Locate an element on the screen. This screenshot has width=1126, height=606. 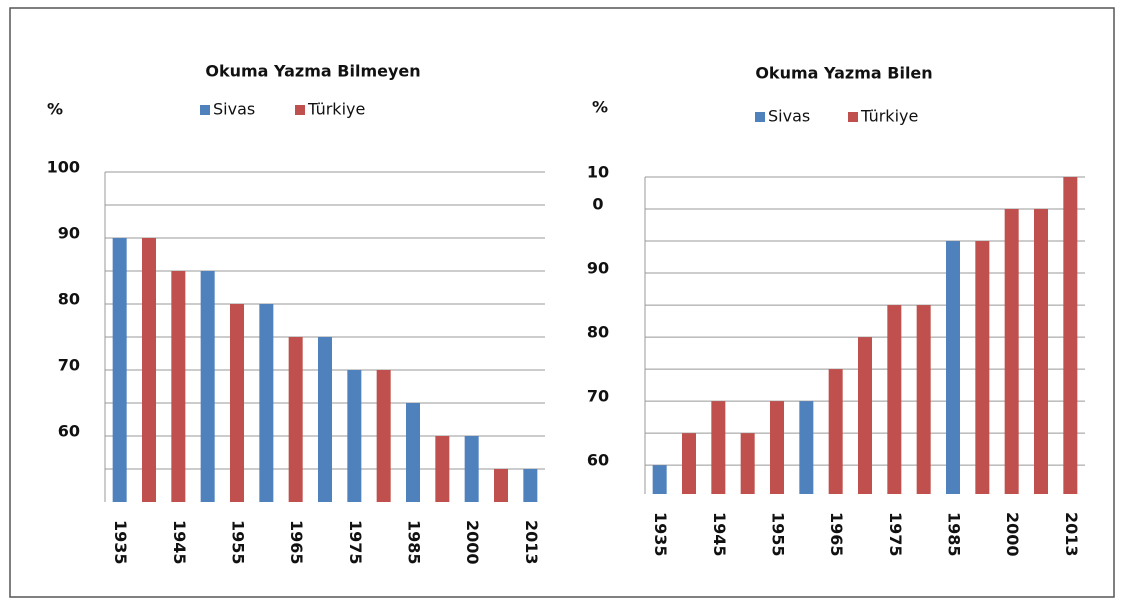
chart-title: Okuma Yazma Bilen is located at coordinates (843, 73).